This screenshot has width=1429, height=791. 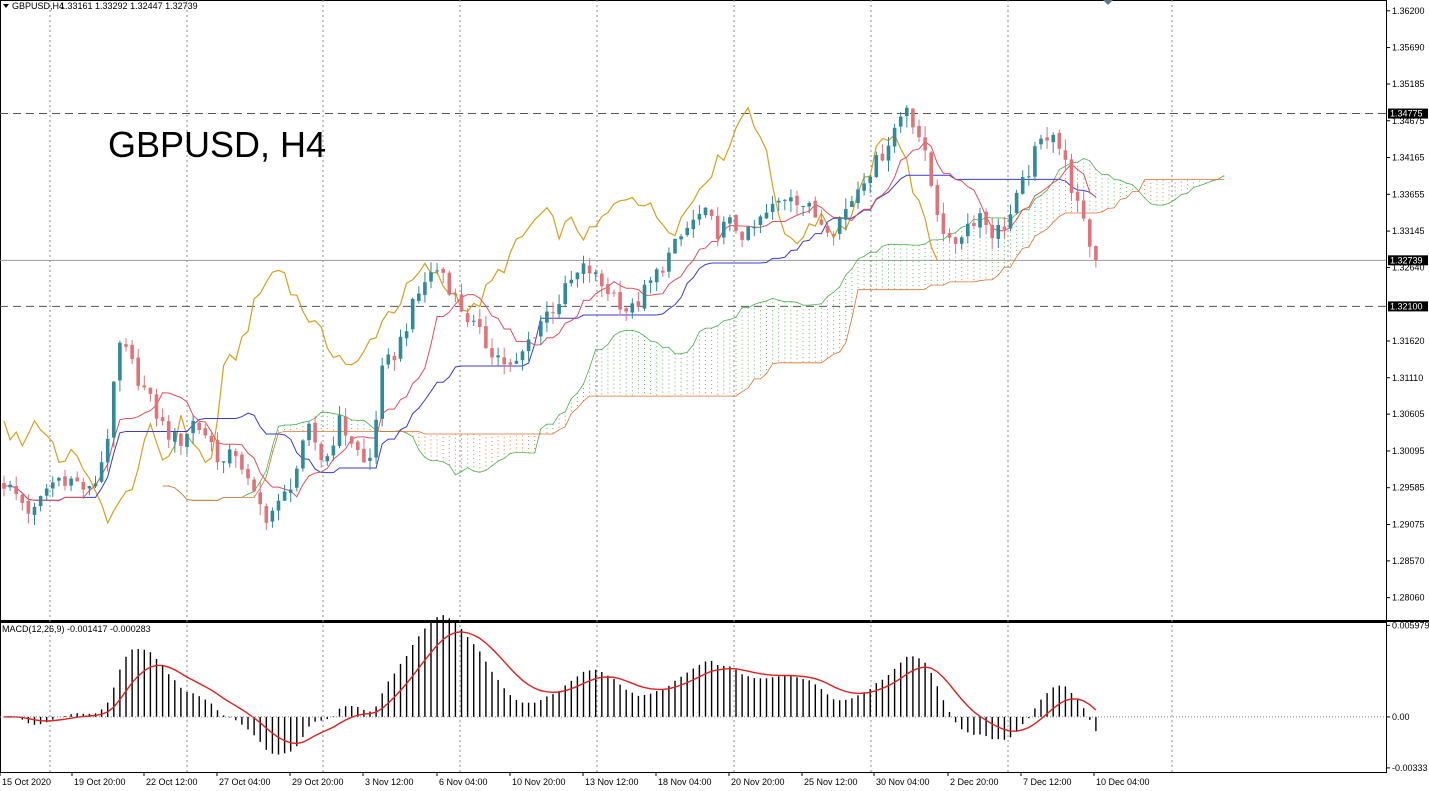 What do you see at coordinates (685, 782) in the screenshot?
I see `time-label: 18 Nov 04:00` at bounding box center [685, 782].